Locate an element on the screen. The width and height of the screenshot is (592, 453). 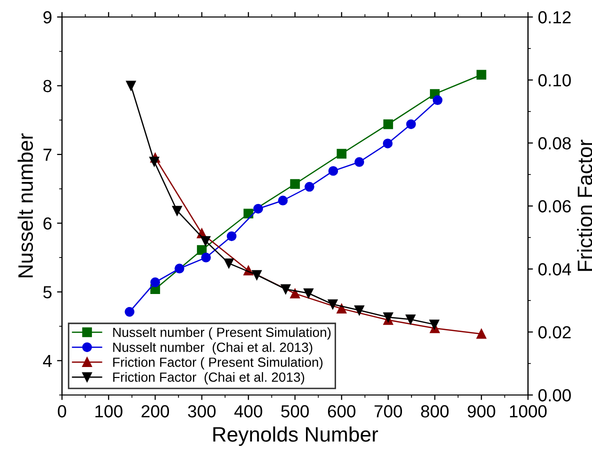
legend-label: Nusselt number (Chai et al. 2013) is located at coordinates (212, 348).